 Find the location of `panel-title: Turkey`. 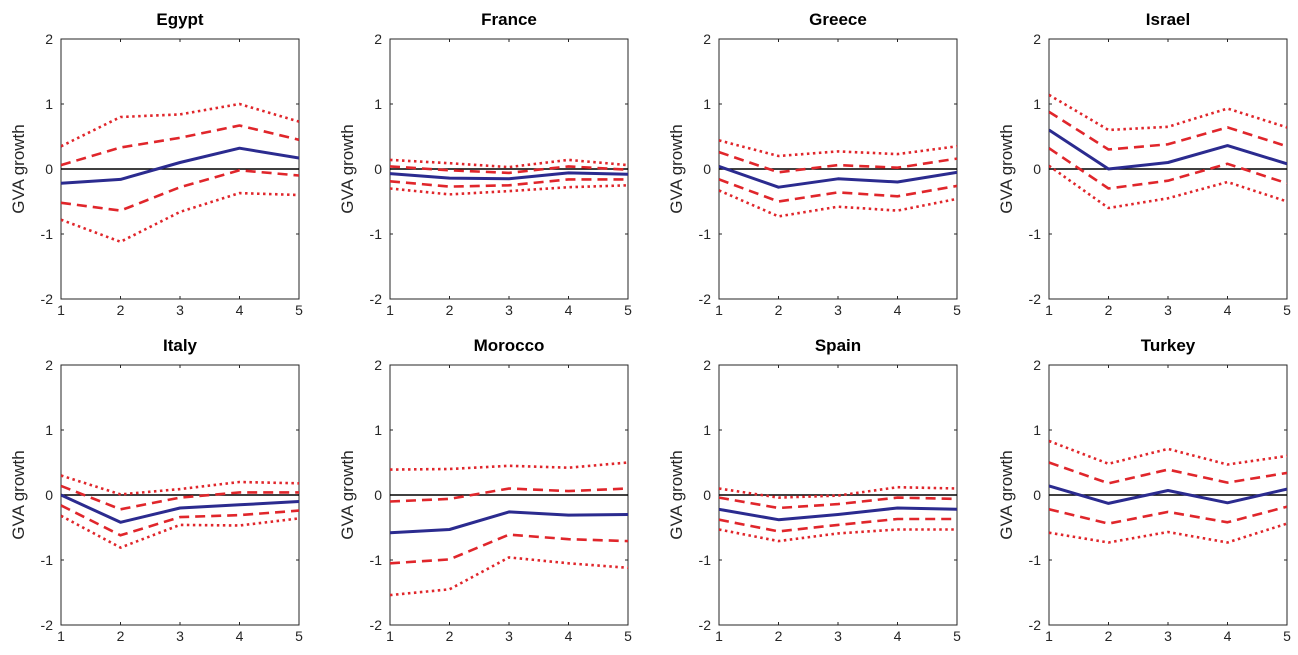

panel-title: Turkey is located at coordinates (1168, 345).